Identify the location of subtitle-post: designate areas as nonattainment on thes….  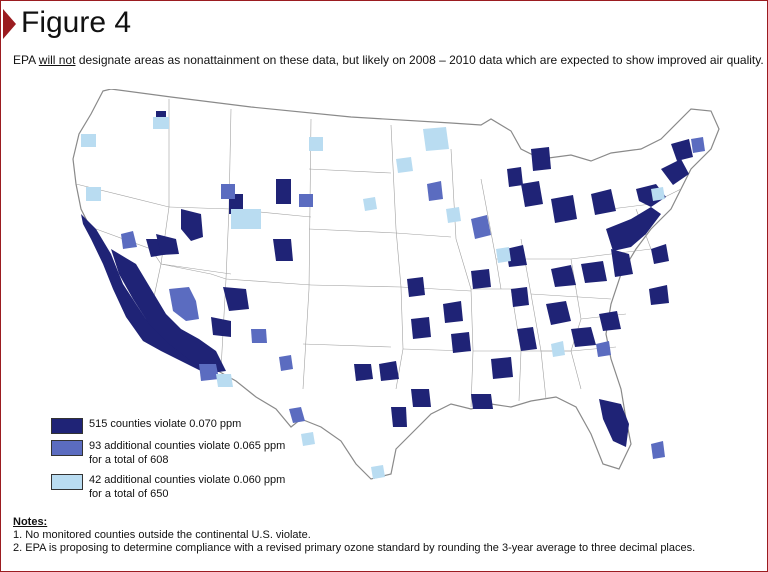
(419, 60).